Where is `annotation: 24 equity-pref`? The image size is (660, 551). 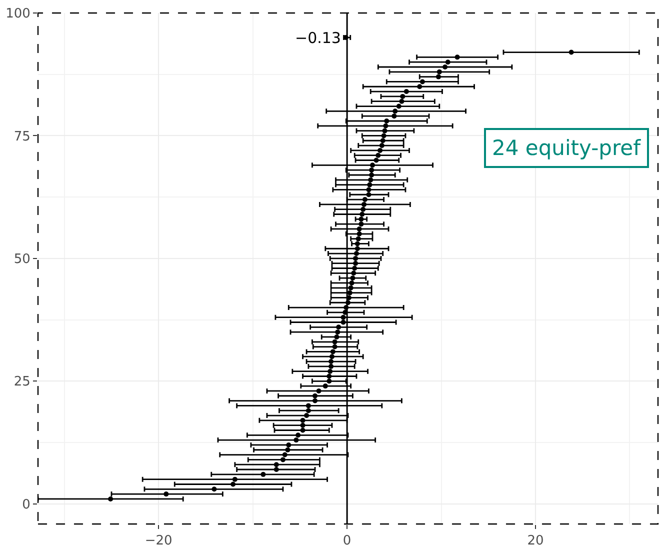 annotation: 24 equity-pref is located at coordinates (567, 148).